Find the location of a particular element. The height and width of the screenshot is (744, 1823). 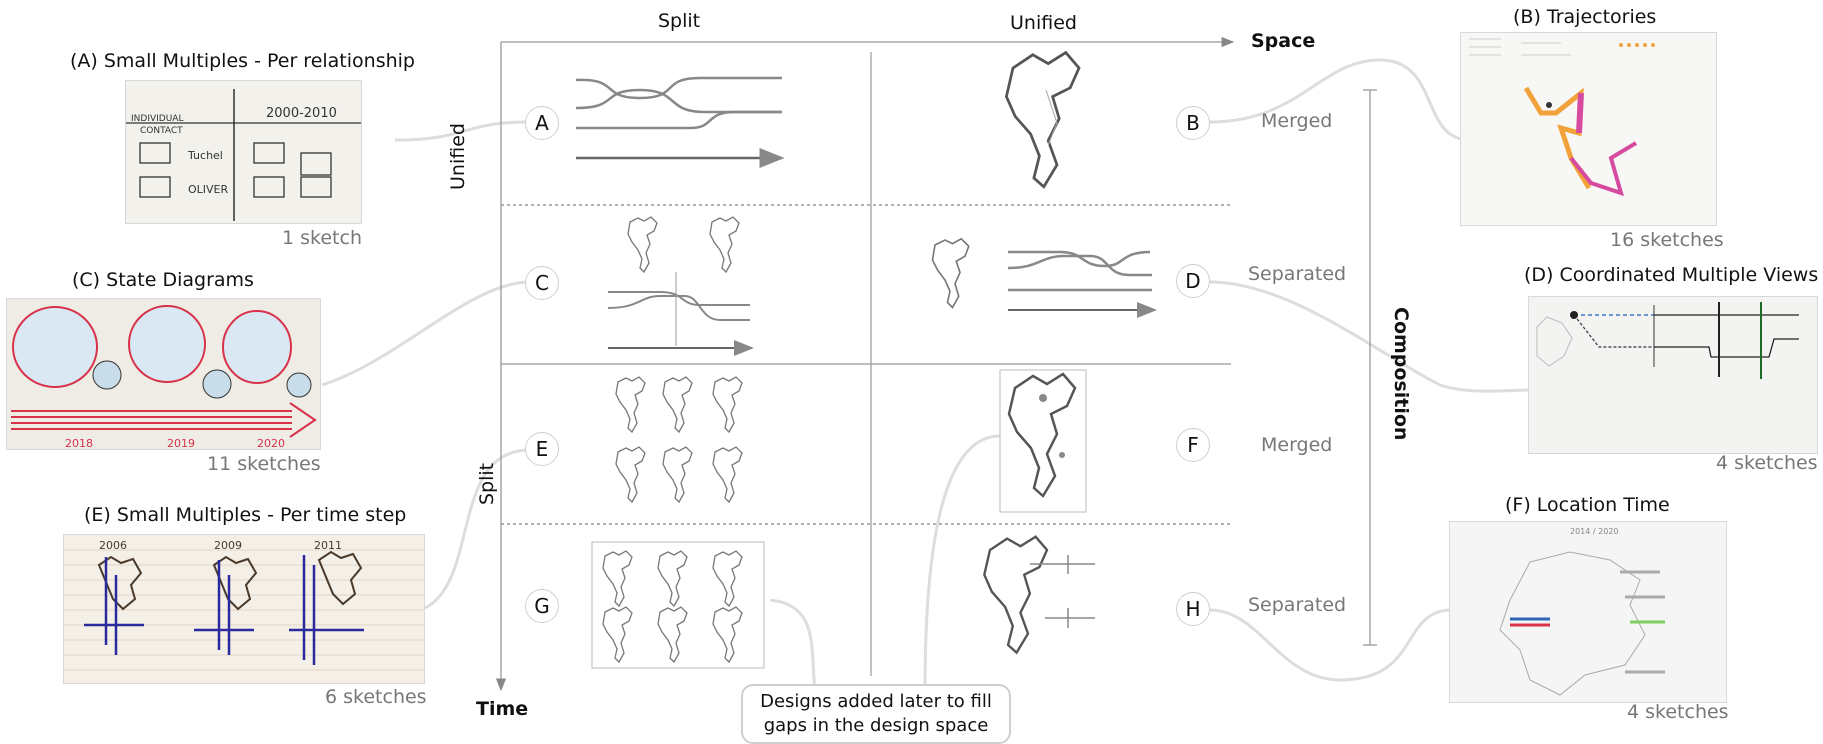

panel-c-text-y3: 2020 is located at coordinates (271, 443).